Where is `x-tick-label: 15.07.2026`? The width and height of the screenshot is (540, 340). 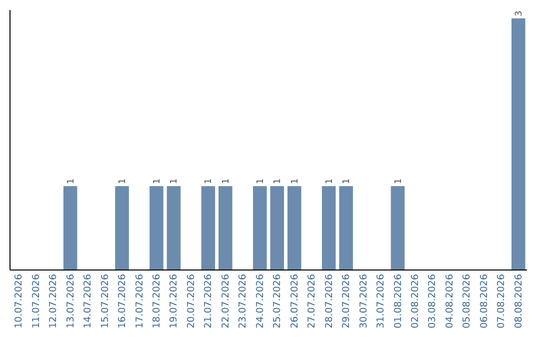 x-tick-label: 15.07.2026 is located at coordinates (105, 301).